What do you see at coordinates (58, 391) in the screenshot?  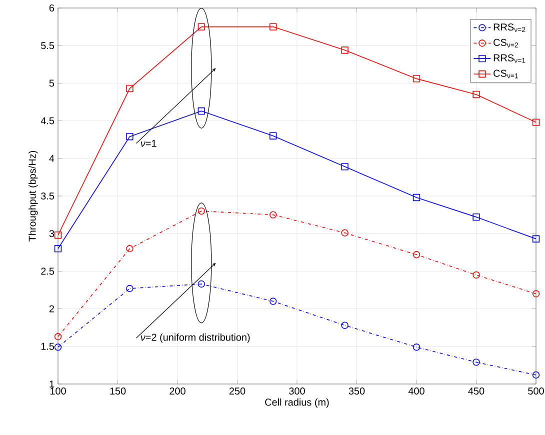 I see `x-tick-label: 100` at bounding box center [58, 391].